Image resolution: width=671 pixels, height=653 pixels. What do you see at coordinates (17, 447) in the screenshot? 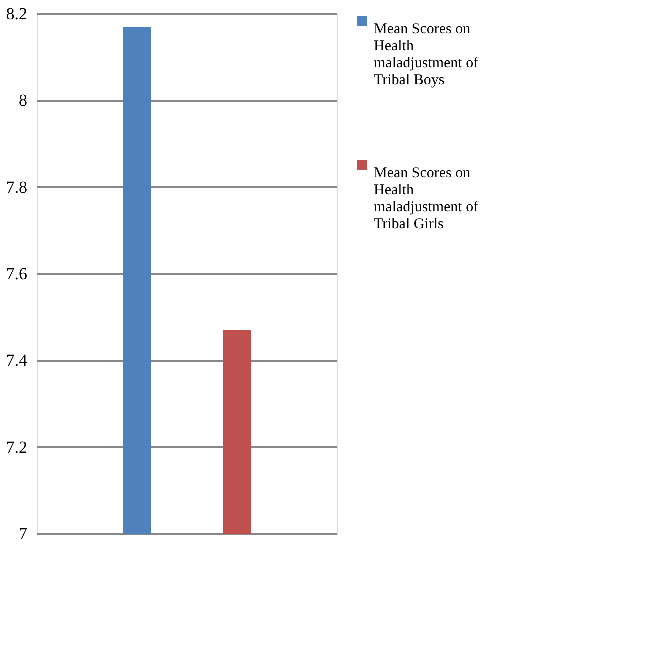
I see `y-tick-label: 7.2` at bounding box center [17, 447].